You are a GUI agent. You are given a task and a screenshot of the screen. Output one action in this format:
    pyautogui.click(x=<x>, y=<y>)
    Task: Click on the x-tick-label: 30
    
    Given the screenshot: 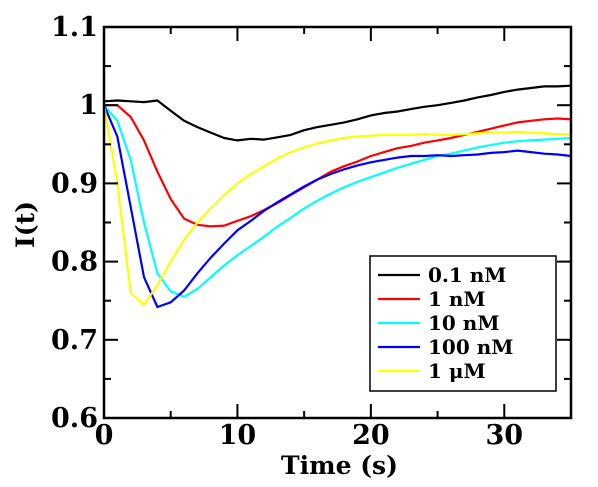 What is the action you would take?
    pyautogui.click(x=504, y=435)
    